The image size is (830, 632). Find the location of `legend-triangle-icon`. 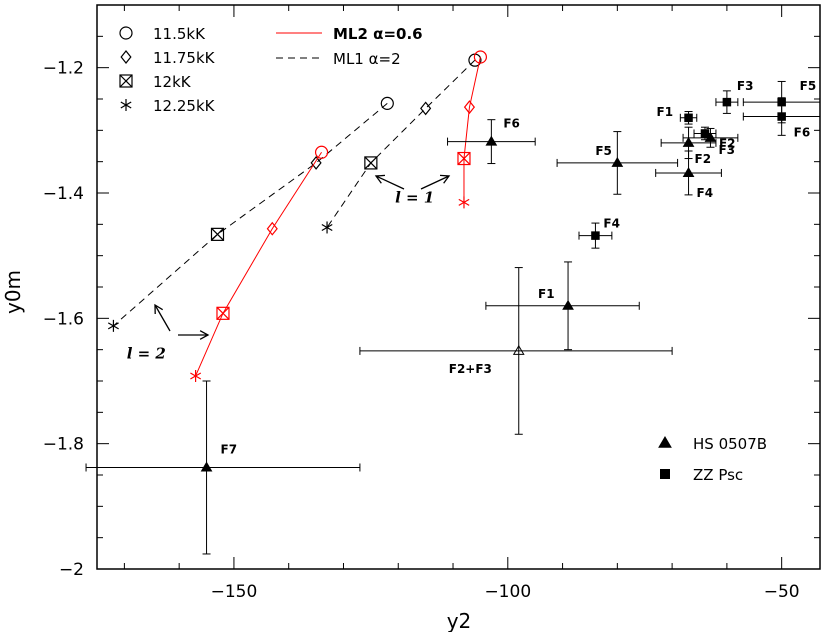

legend-triangle-icon is located at coordinates (665, 442).